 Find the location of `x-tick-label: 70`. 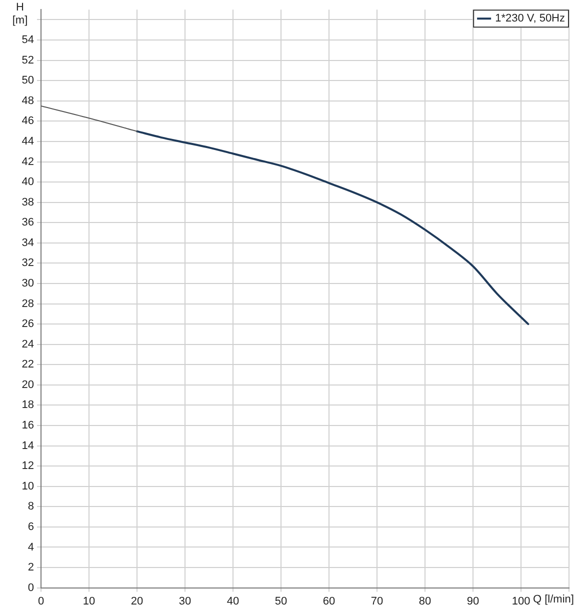

x-tick-label: 70 is located at coordinates (377, 601).